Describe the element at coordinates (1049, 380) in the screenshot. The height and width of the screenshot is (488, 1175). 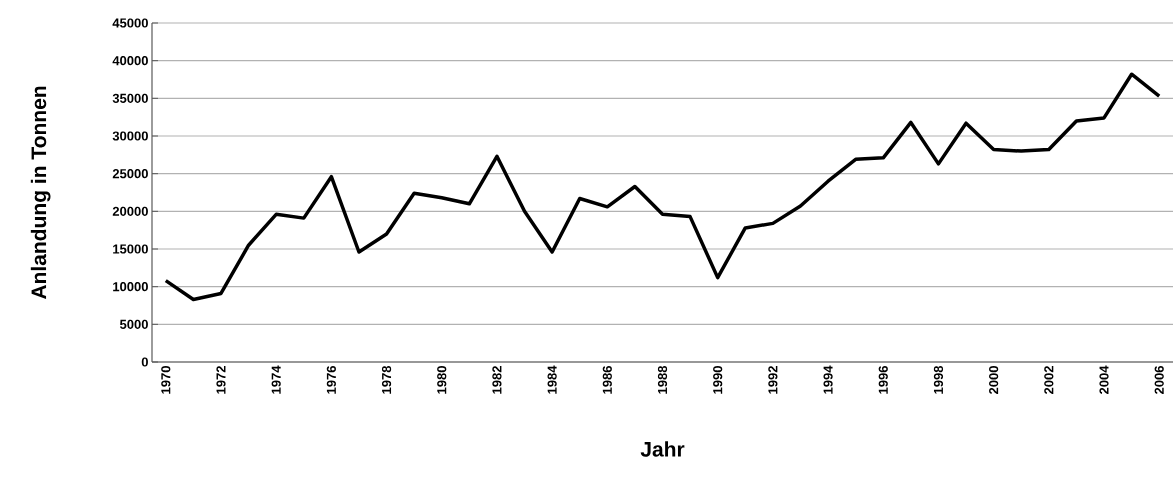
I see `x-tick-label: 2002` at that location.